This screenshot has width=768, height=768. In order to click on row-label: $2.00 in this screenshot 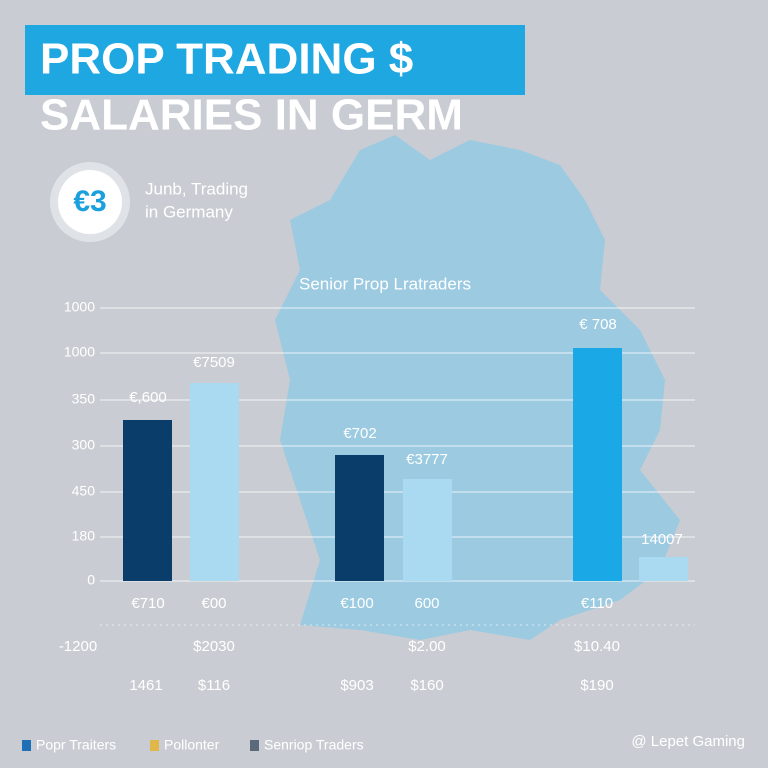, I will do `click(427, 646)`.